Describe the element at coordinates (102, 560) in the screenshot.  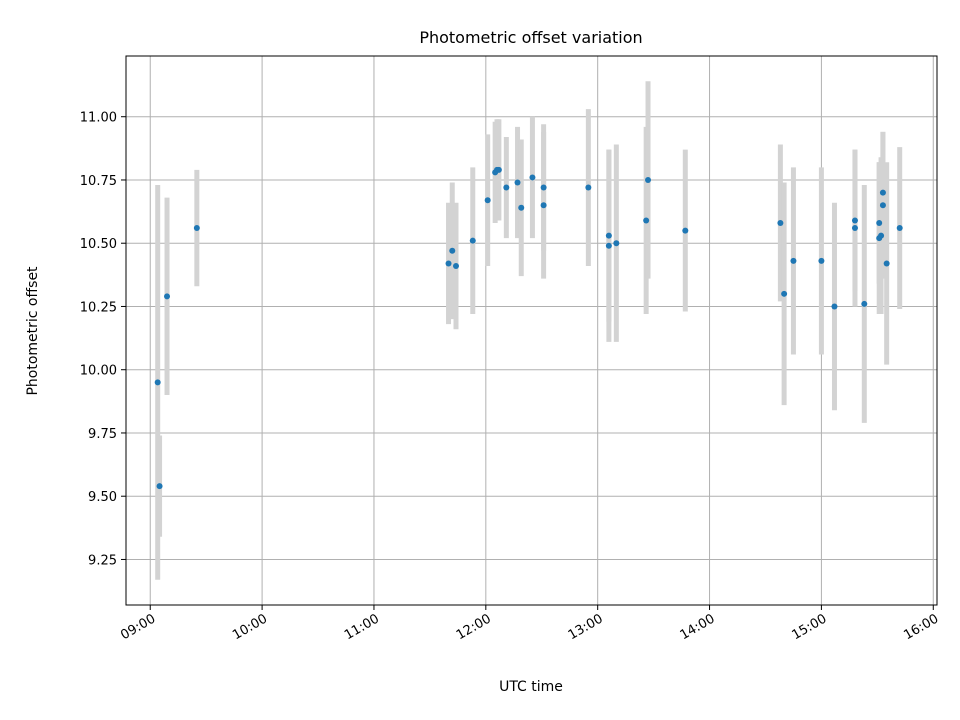
I see `y-tick-label: 9.25` at that location.